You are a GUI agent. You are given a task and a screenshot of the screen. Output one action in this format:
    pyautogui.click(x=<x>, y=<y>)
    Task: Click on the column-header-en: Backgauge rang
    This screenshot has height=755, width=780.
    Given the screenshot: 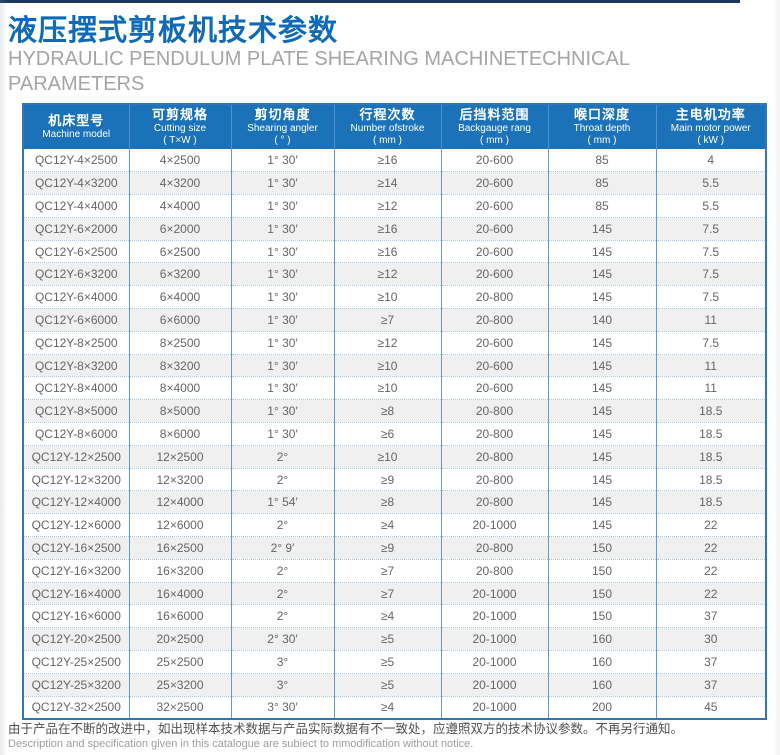 What is the action you would take?
    pyautogui.click(x=494, y=128)
    